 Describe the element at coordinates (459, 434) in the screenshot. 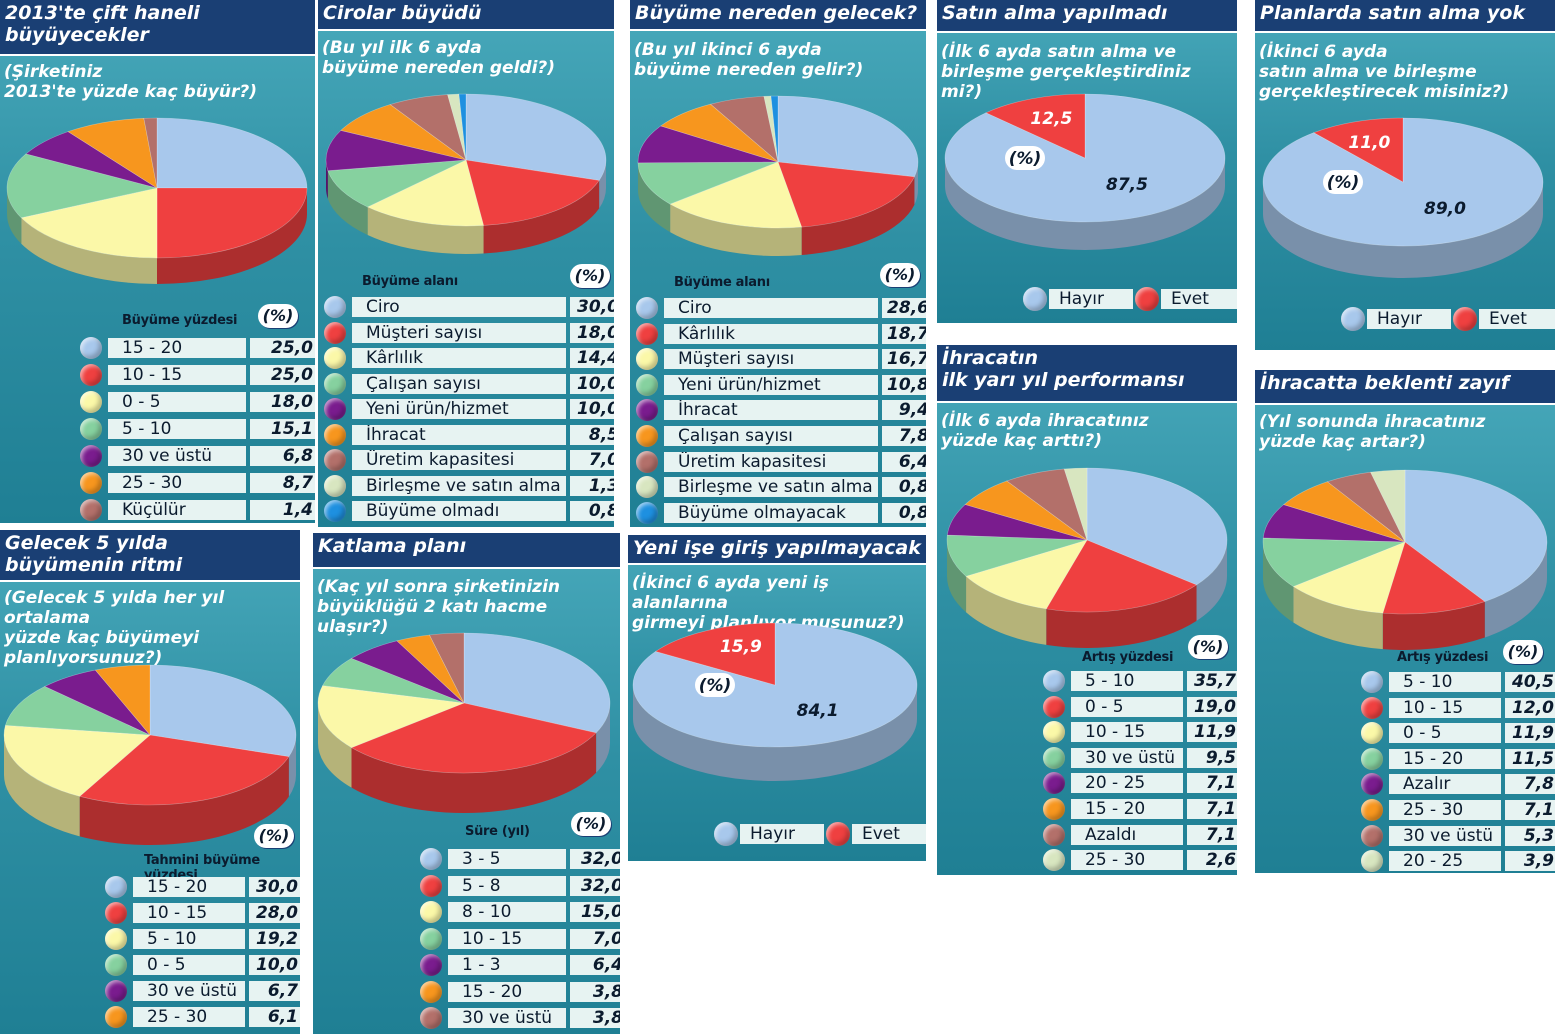

I see `legend-label: İhracat` at that location.